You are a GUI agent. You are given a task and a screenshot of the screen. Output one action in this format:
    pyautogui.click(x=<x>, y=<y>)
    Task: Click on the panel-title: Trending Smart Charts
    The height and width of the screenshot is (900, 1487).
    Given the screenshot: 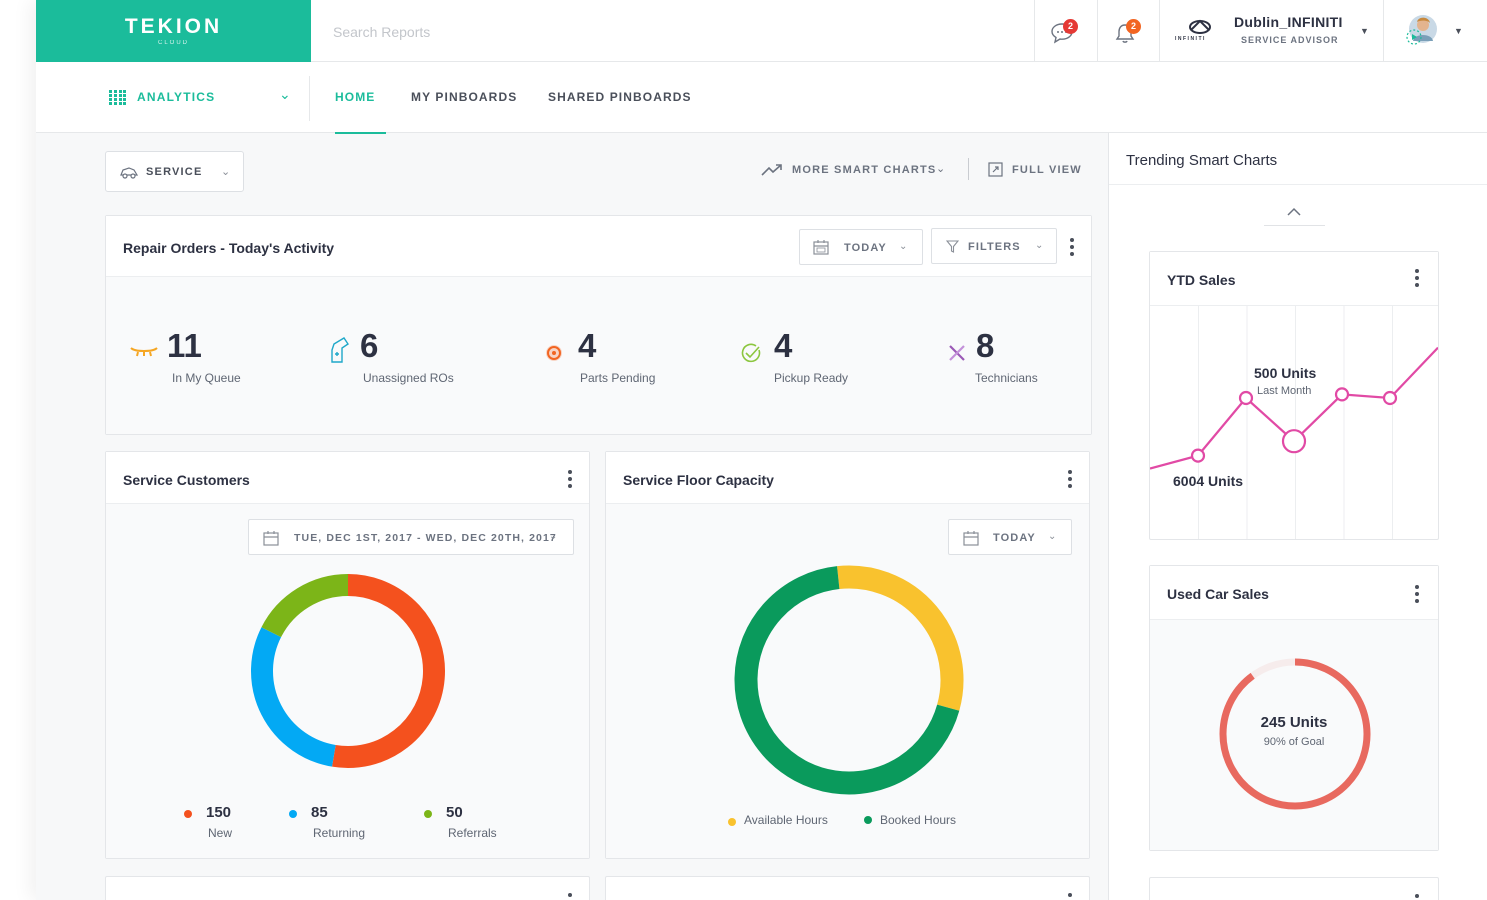 What is the action you would take?
    pyautogui.click(x=1202, y=160)
    